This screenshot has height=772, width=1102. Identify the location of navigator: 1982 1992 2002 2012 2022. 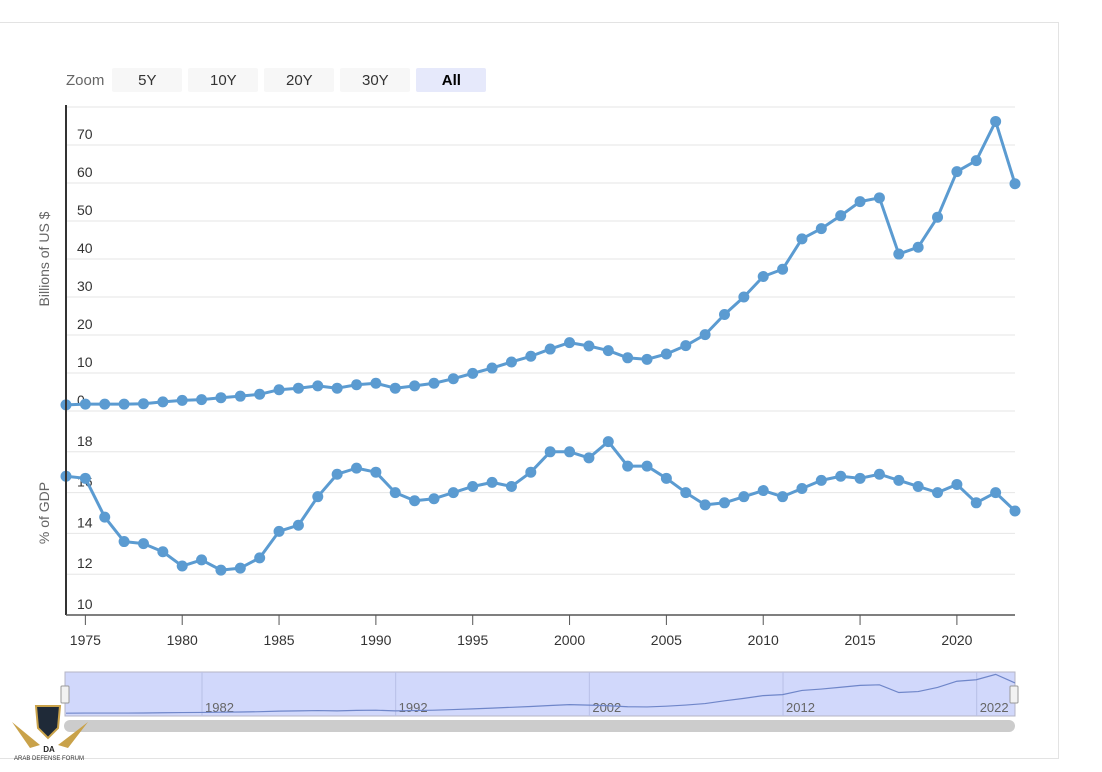
(539, 694).